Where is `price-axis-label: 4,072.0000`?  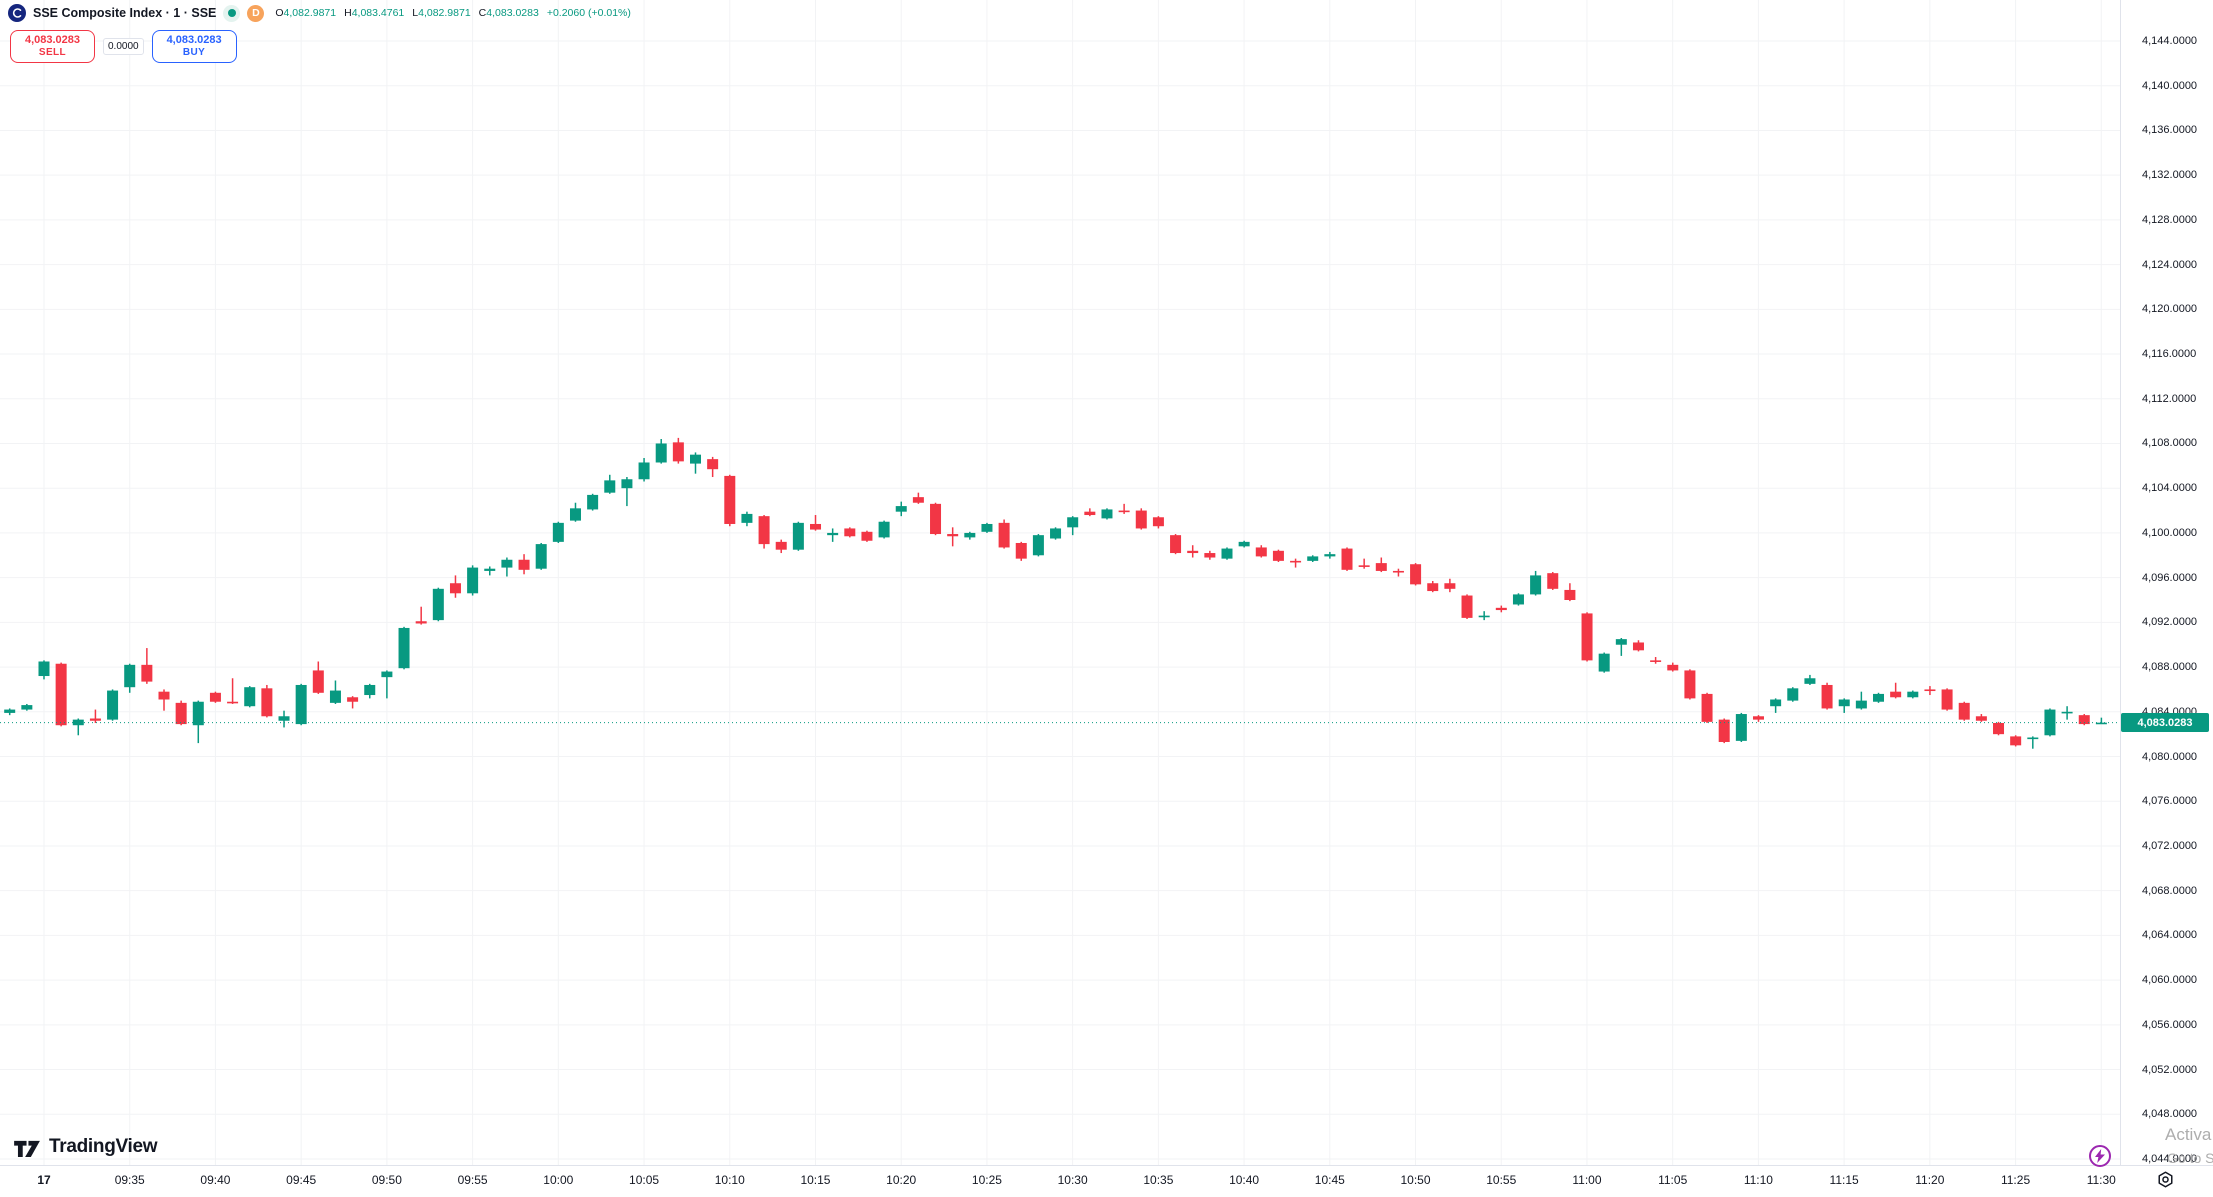 price-axis-label: 4,072.0000 is located at coordinates (2170, 845).